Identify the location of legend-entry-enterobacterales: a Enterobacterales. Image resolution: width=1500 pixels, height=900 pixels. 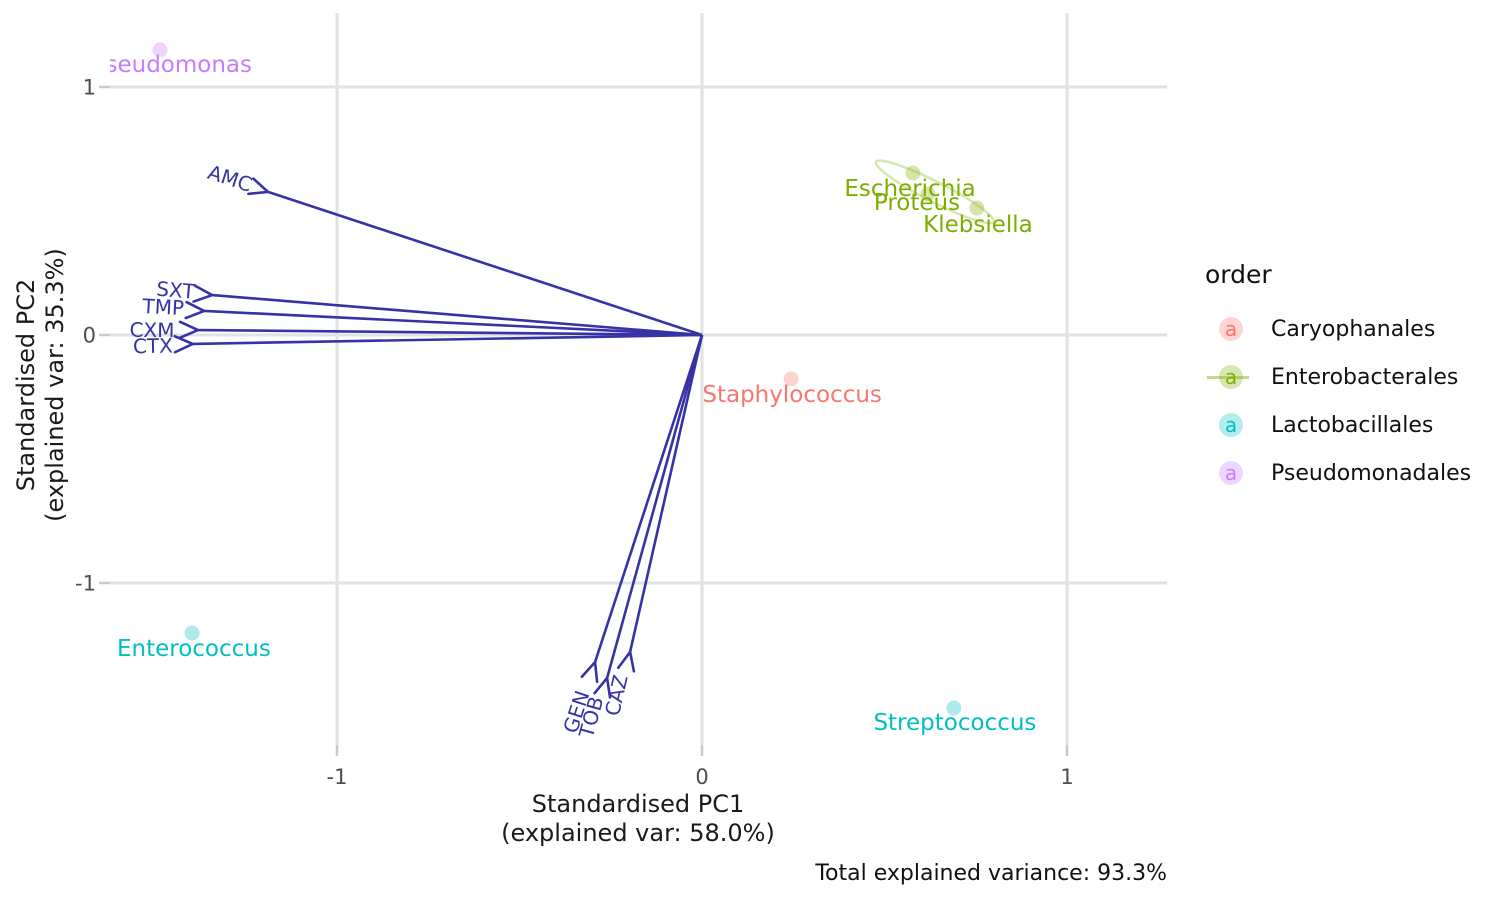
(1338, 377).